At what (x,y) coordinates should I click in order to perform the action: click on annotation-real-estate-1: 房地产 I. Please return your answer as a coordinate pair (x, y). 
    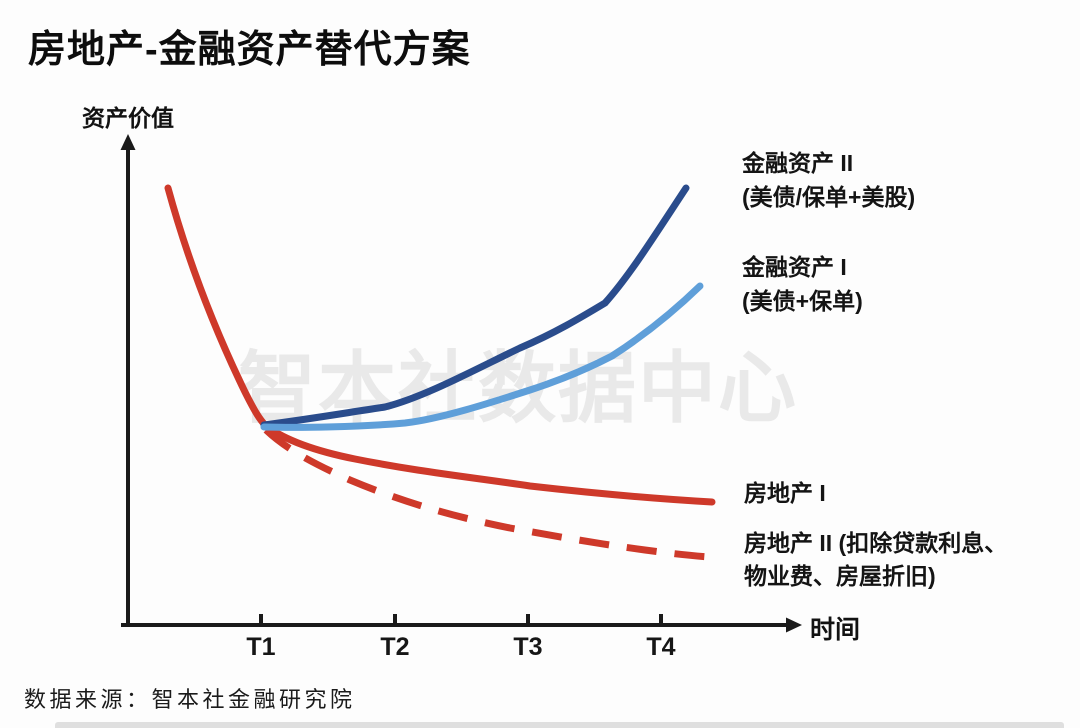
    Looking at the image, I should click on (785, 493).